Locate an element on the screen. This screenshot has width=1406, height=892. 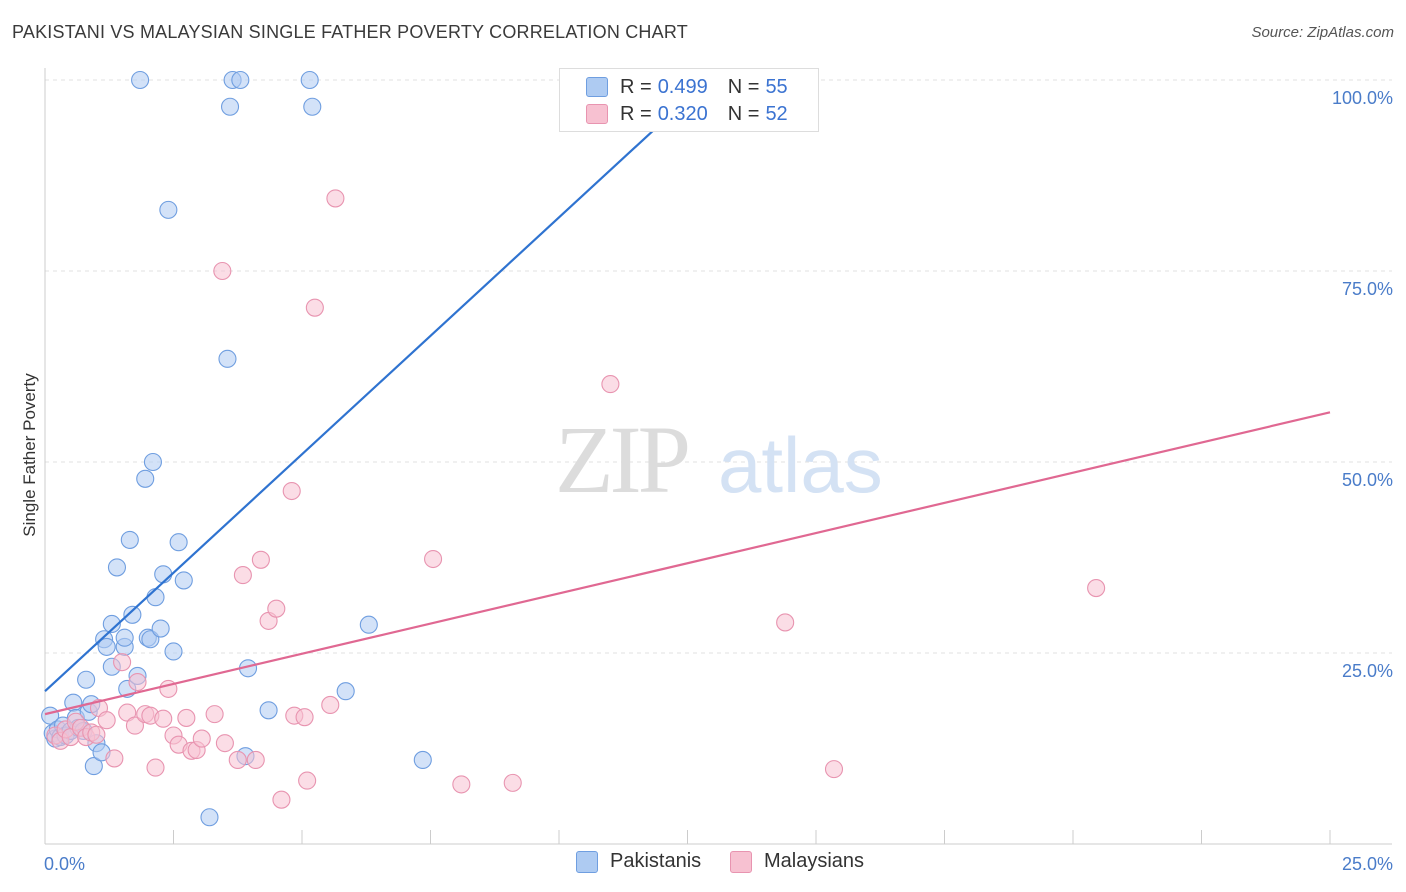
watermark: ZIP atlas is located at coordinates (719, 459).